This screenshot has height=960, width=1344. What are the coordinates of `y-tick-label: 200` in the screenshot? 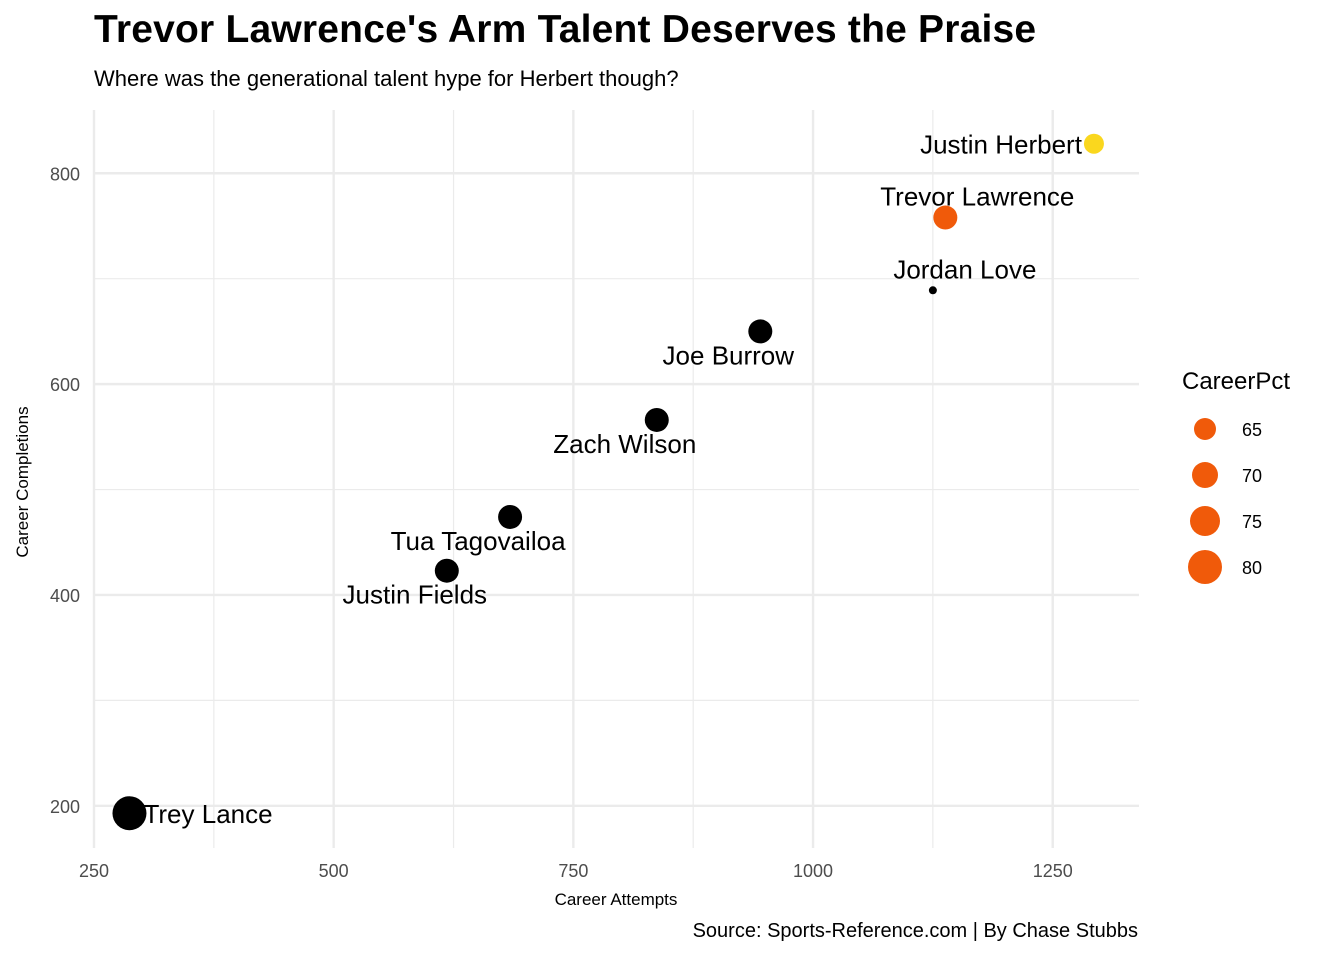 It's located at (65, 807).